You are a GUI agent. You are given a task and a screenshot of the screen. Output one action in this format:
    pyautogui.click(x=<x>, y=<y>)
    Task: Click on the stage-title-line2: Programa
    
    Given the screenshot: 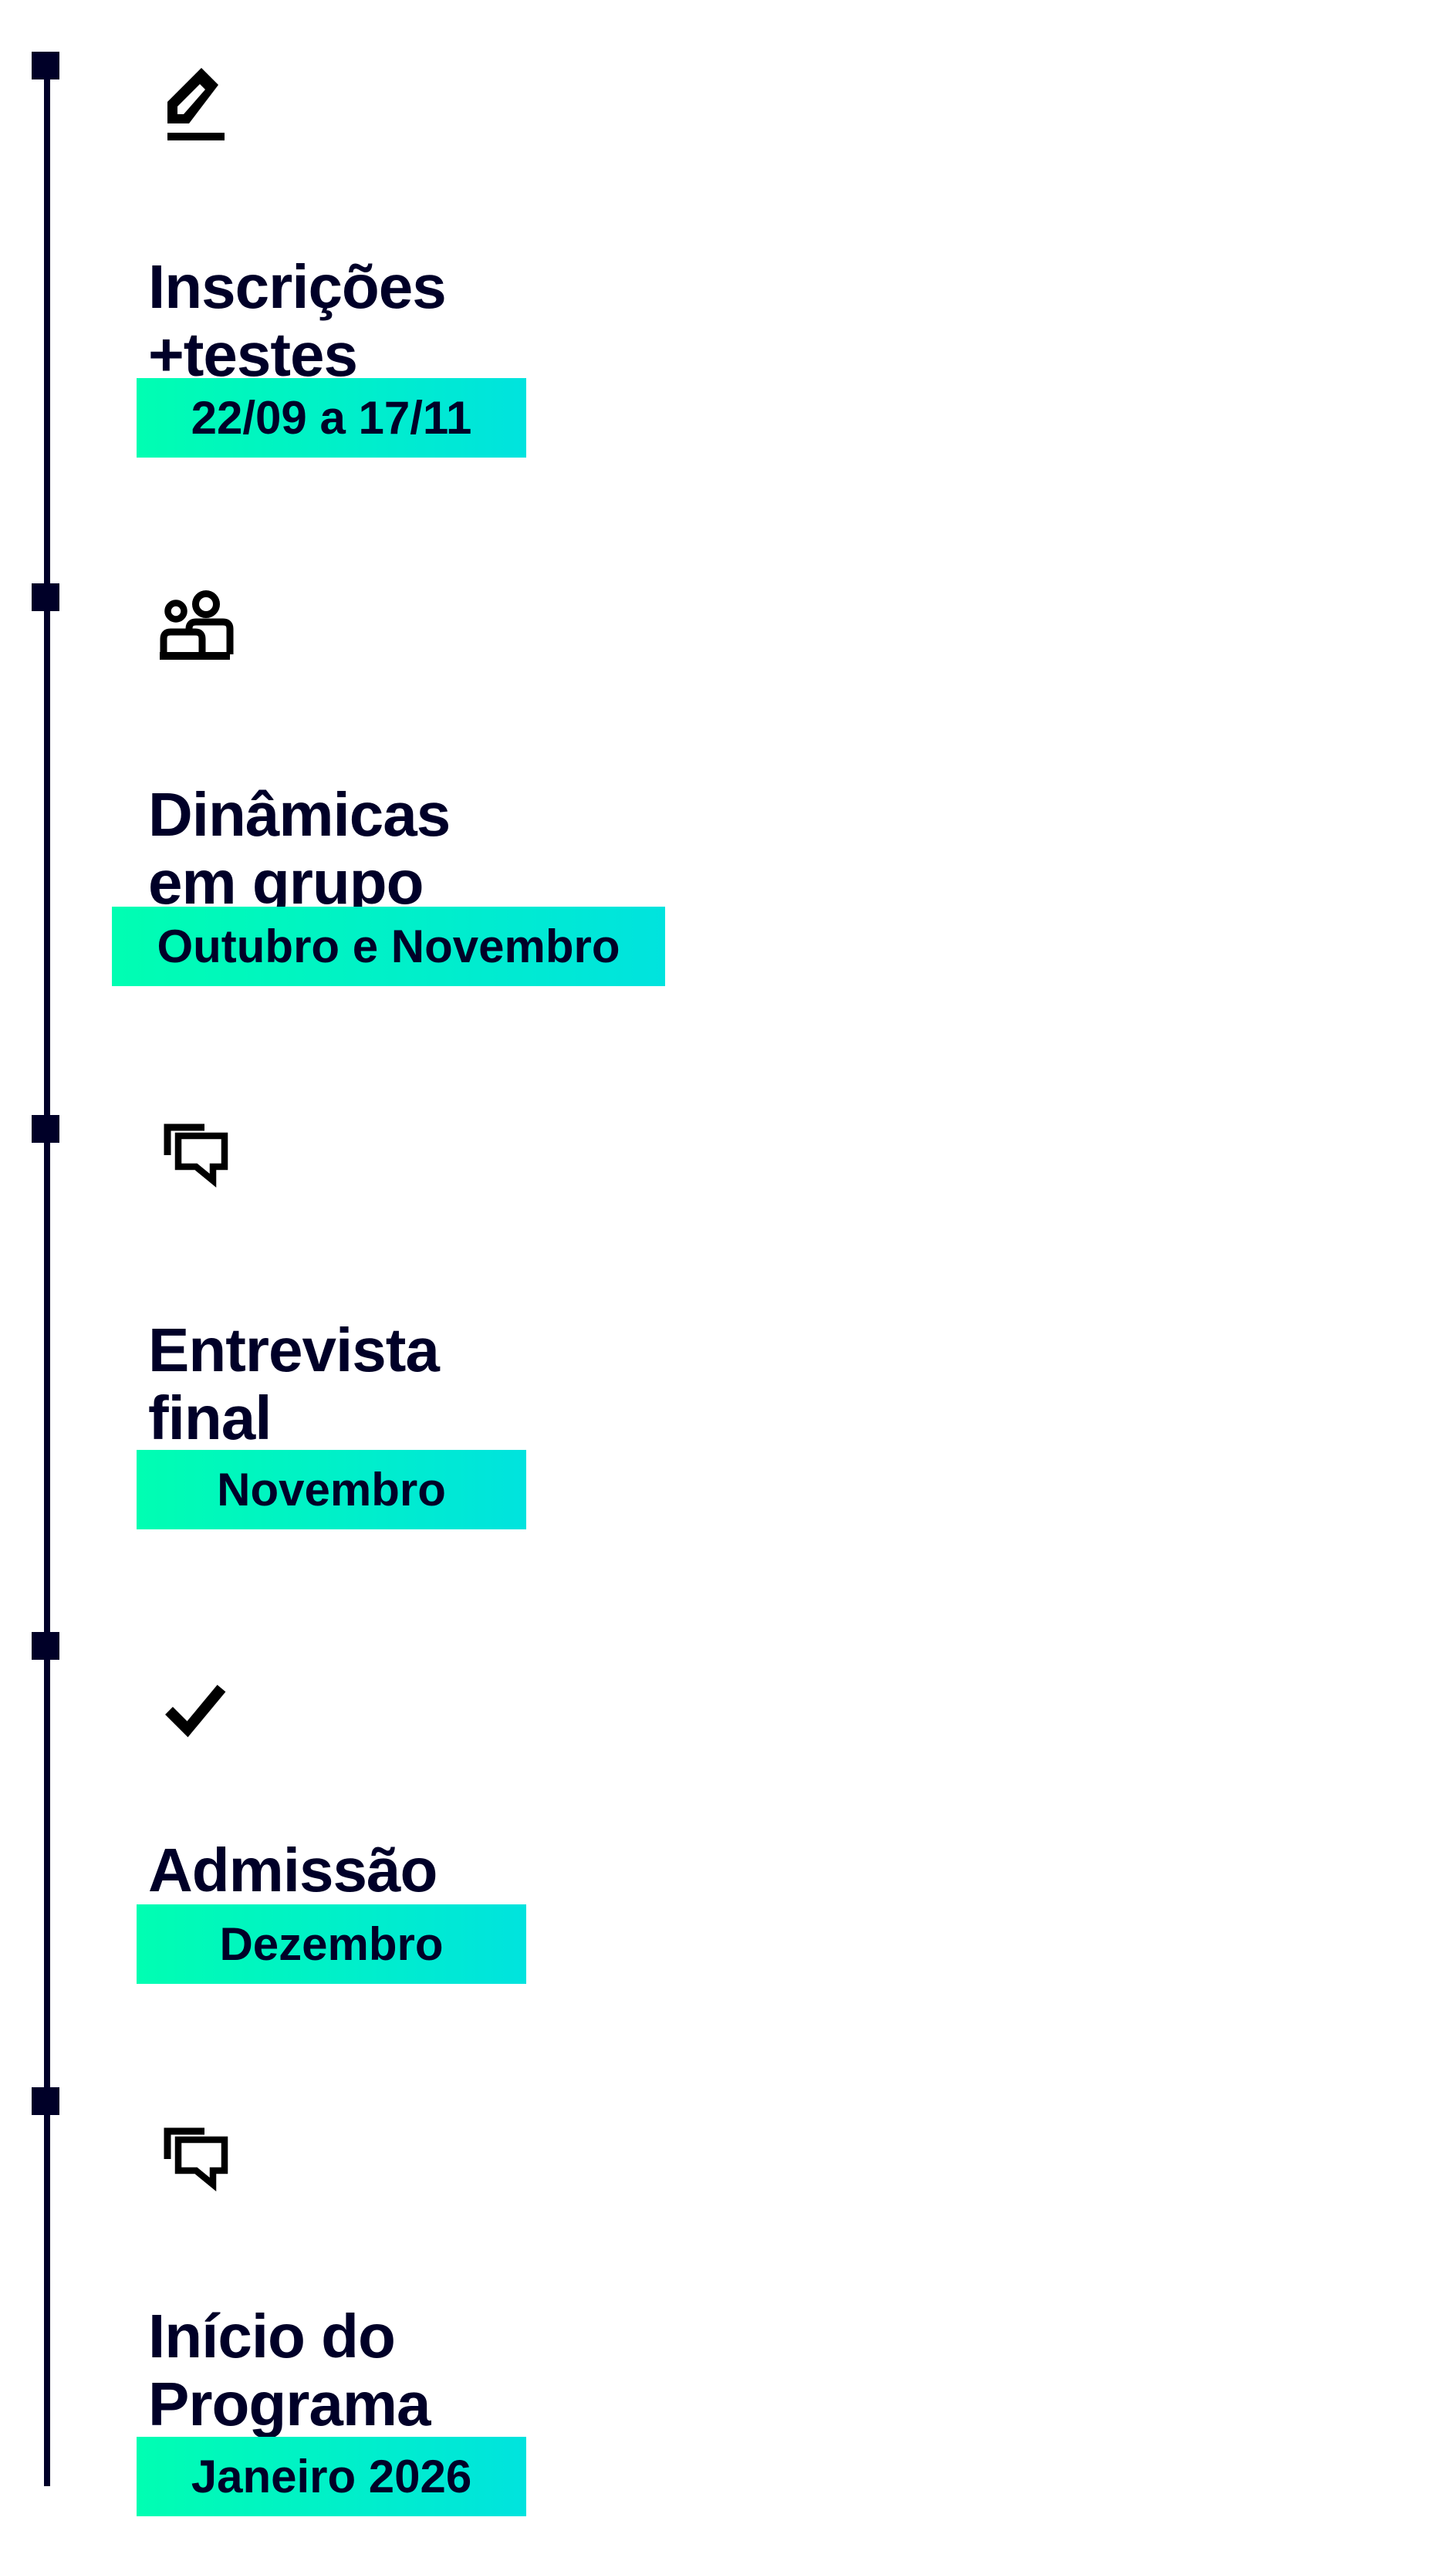 What is the action you would take?
    pyautogui.click(x=289, y=2404)
    